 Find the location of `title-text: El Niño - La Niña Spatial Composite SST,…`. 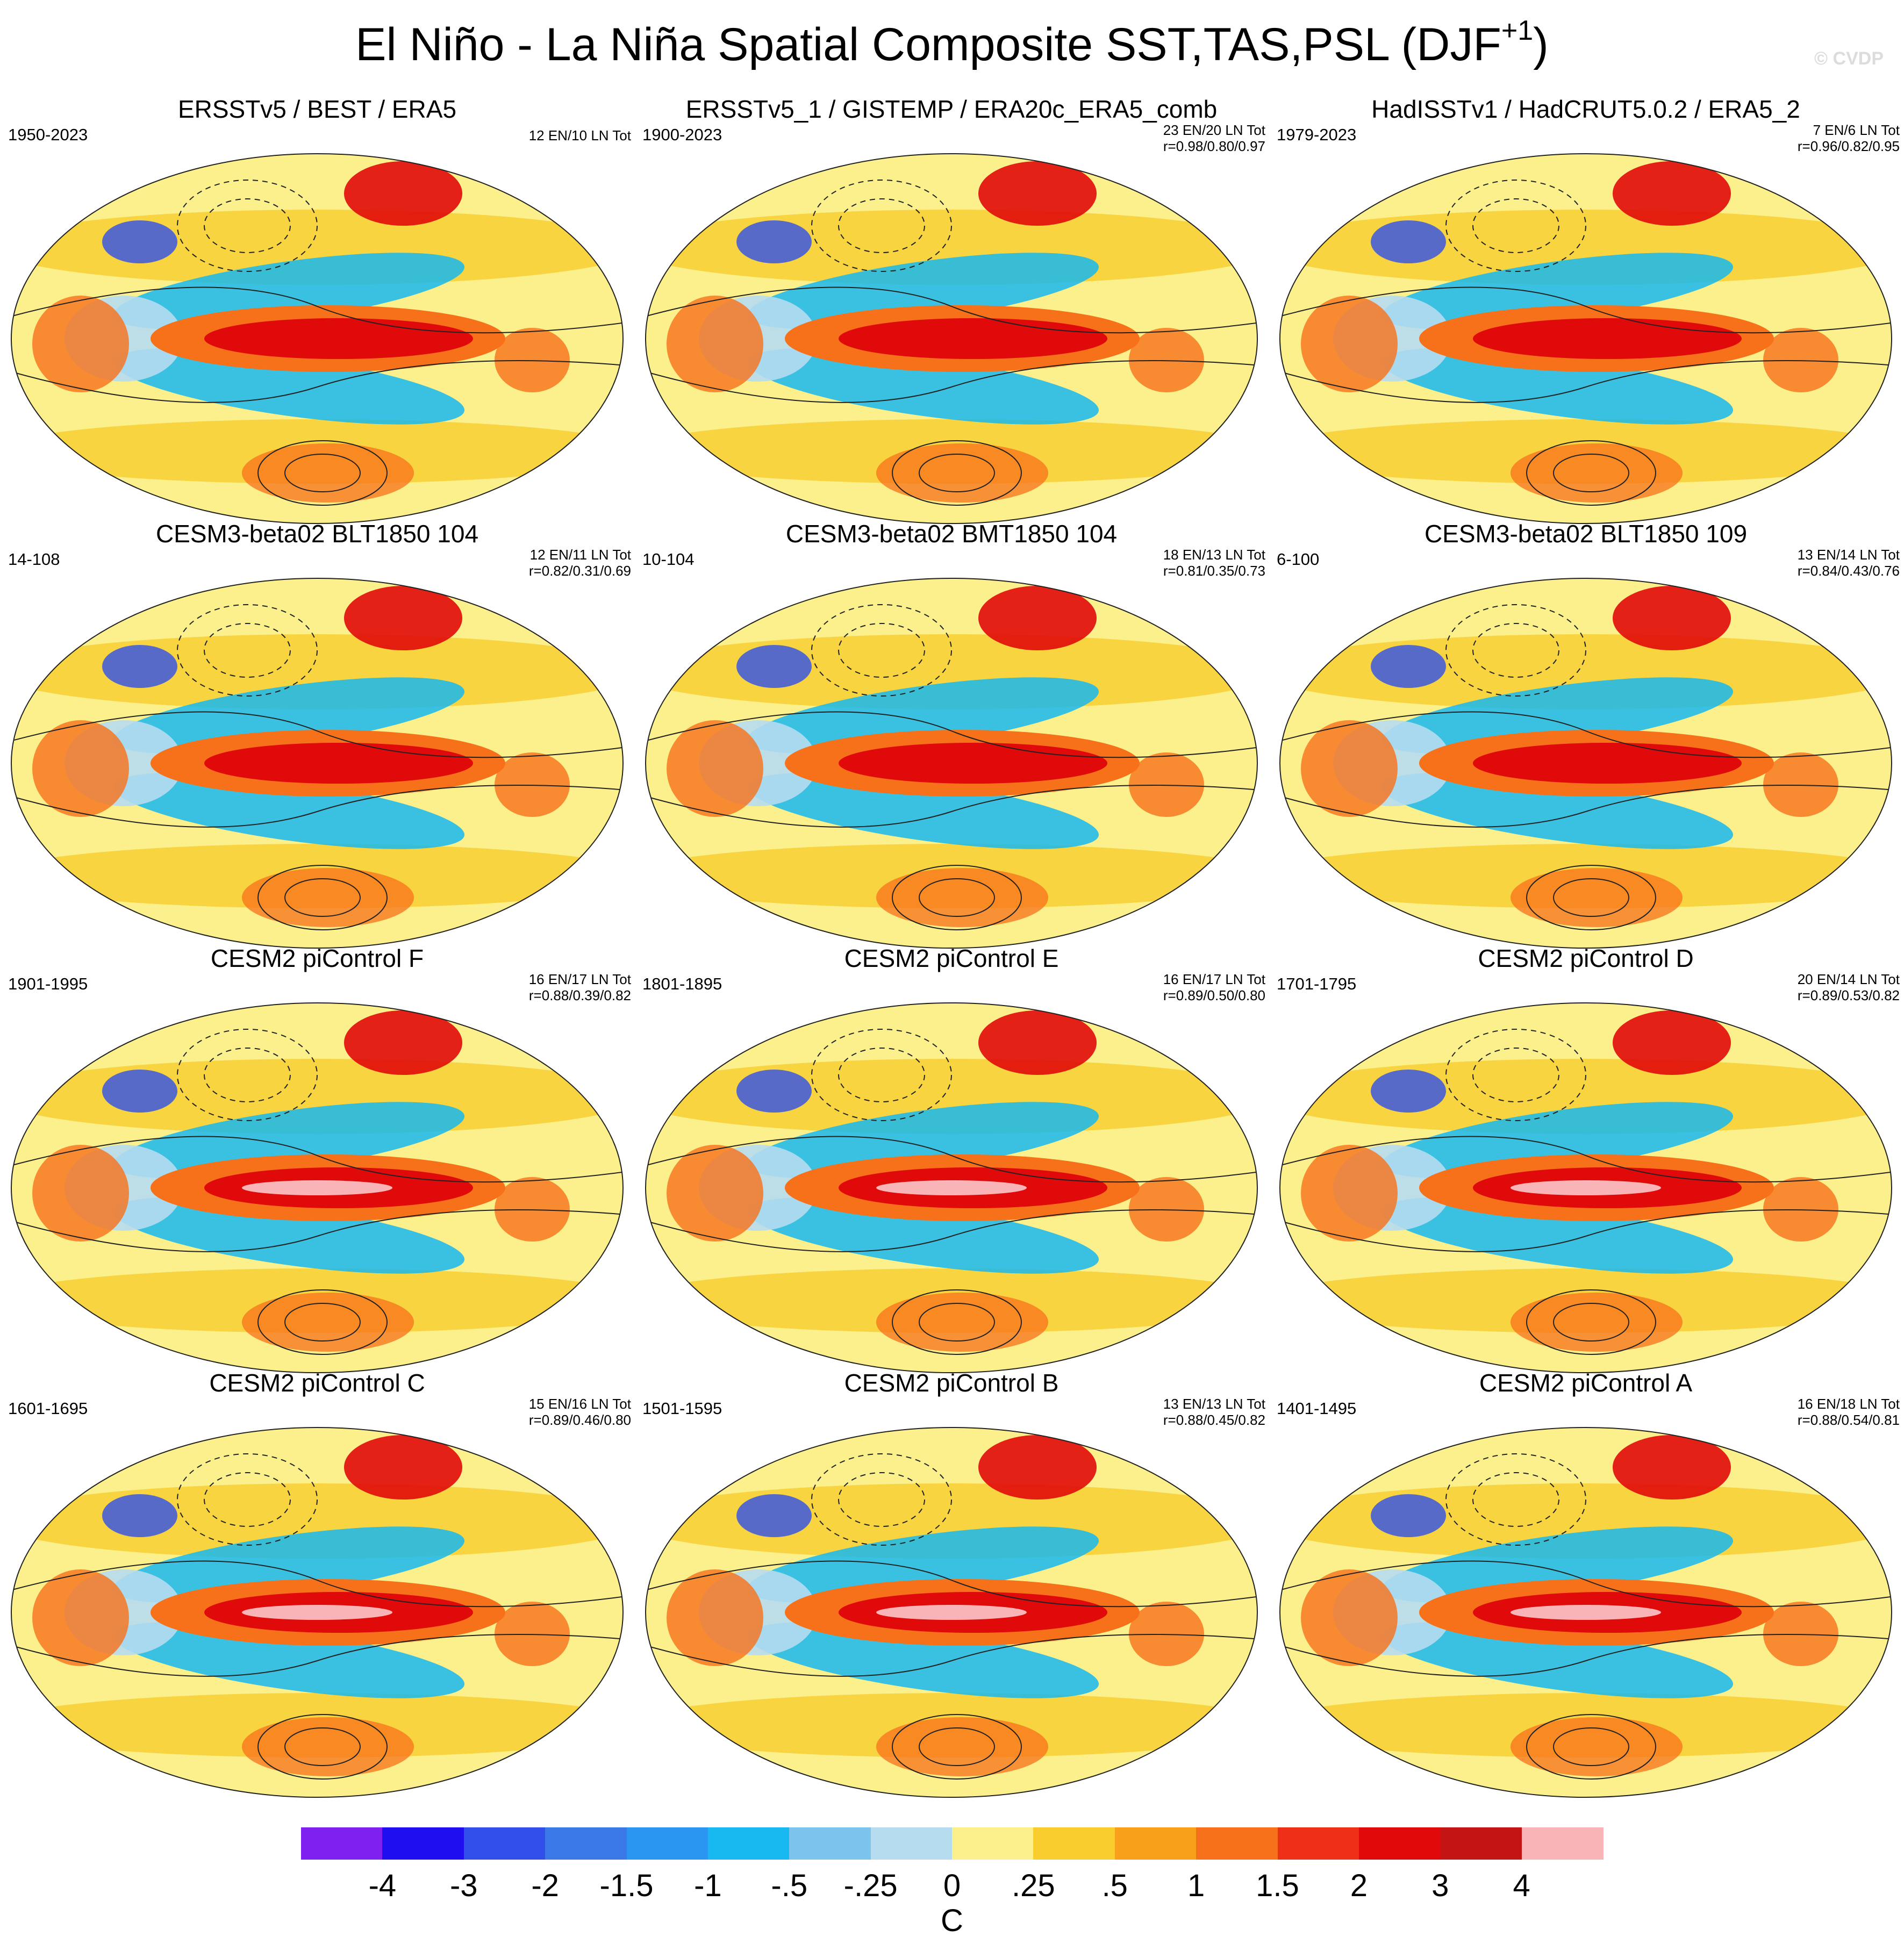

title-text: El Niño - La Niña Spatial Composite SST,… is located at coordinates (928, 44).